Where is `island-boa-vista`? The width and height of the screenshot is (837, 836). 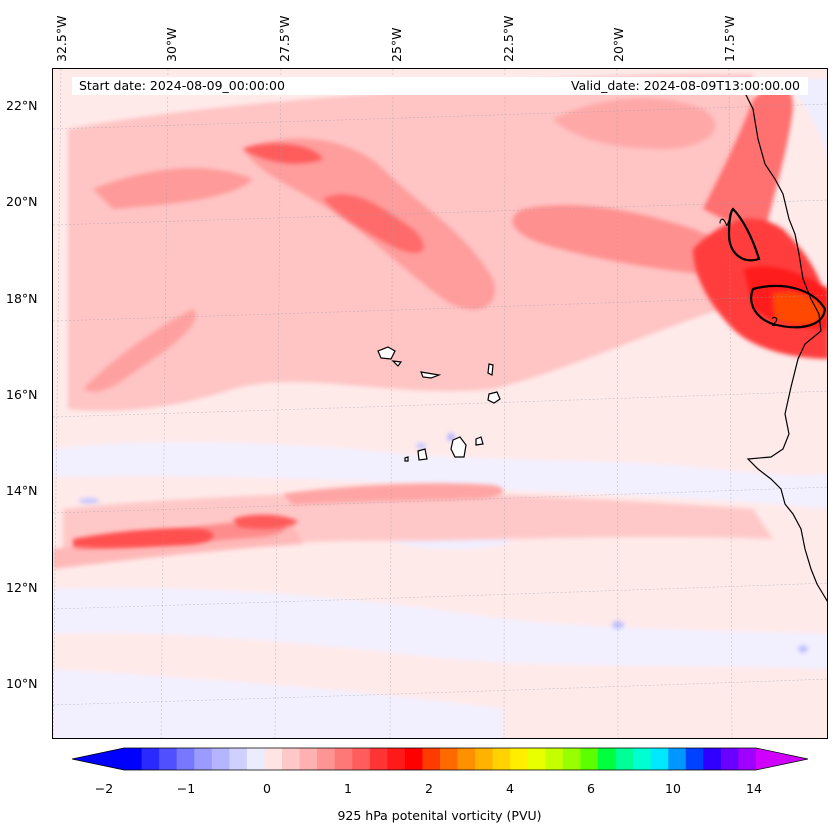 island-boa-vista is located at coordinates (494, 397).